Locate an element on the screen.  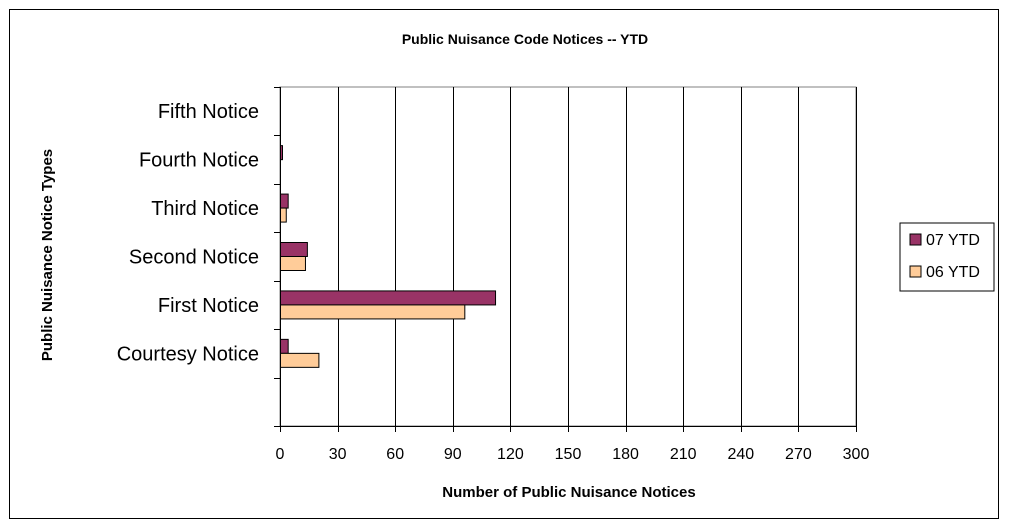
x-tick-label: 270 is located at coordinates (798, 454).